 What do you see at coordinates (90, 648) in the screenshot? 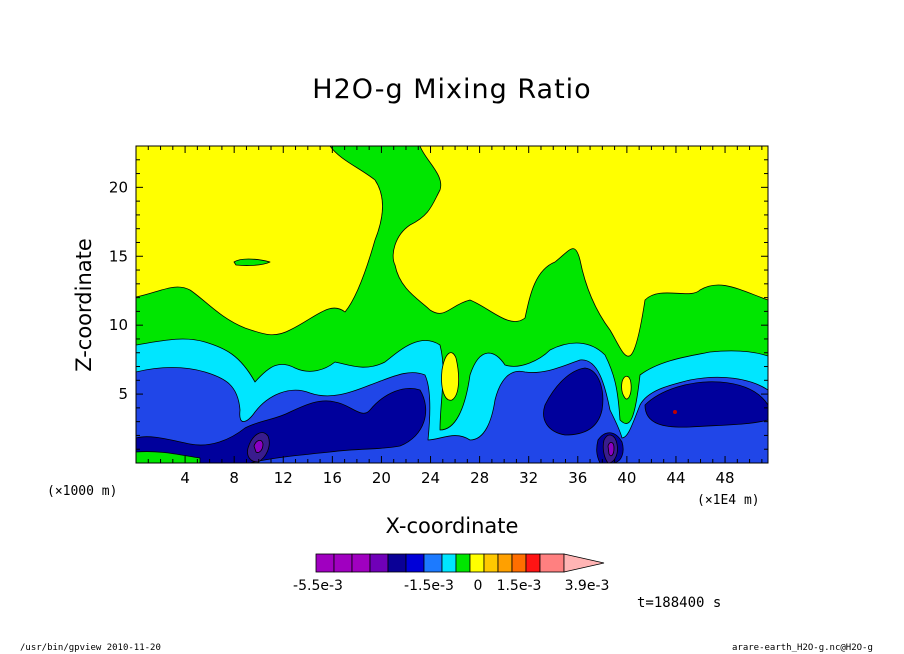
I see `footer-left: /usr/bin/gpview 2010-11-20` at bounding box center [90, 648].